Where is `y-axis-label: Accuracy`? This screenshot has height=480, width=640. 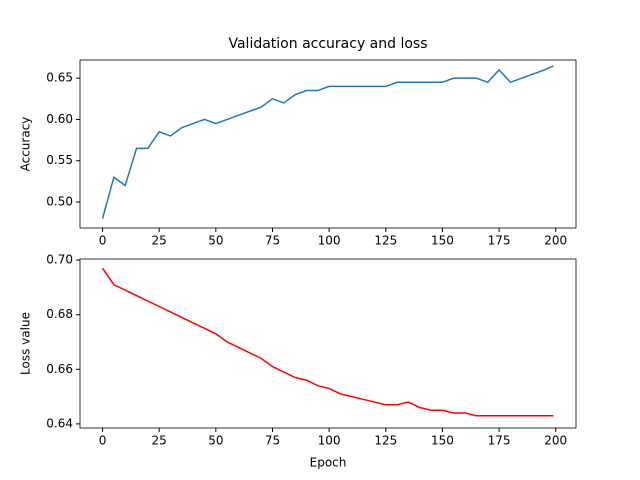 y-axis-label: Accuracy is located at coordinates (26, 144).